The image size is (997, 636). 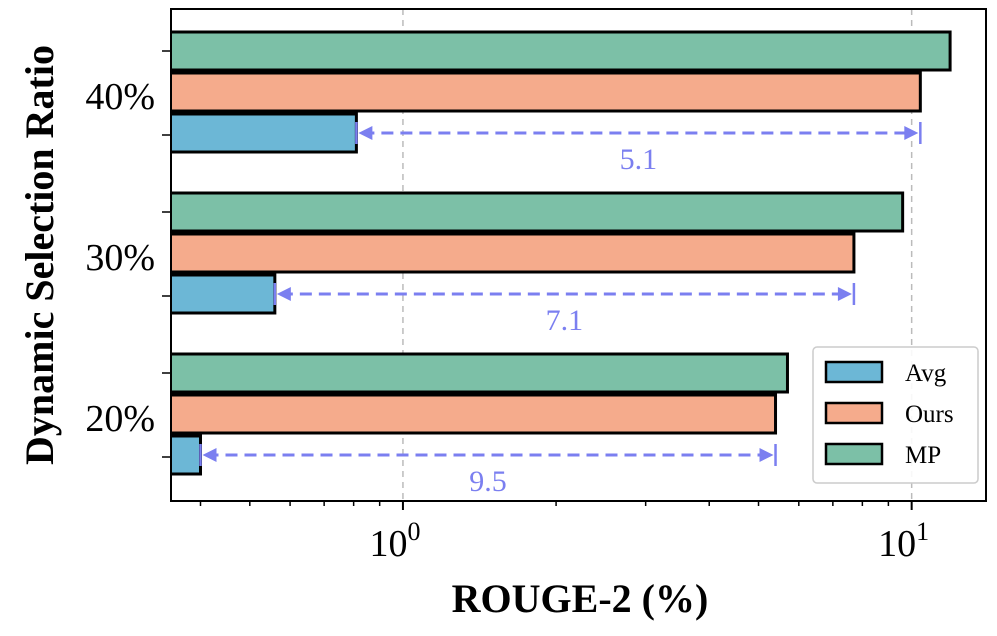 What do you see at coordinates (120, 258) in the screenshot?
I see `y-tick-label: 30%` at bounding box center [120, 258].